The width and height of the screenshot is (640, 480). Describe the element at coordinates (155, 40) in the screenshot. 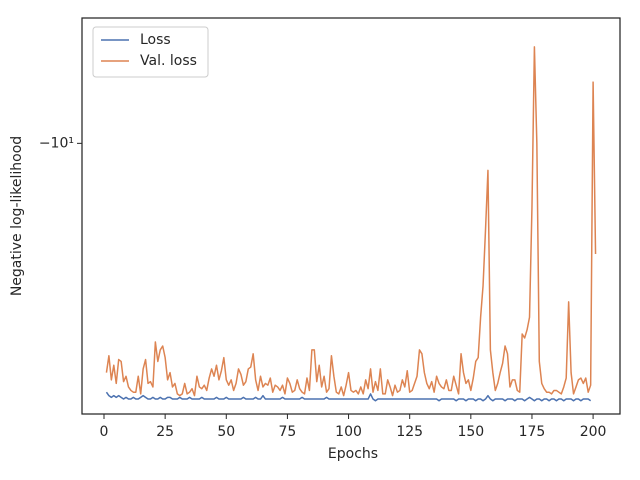

I see `legend-label: Loss` at that location.